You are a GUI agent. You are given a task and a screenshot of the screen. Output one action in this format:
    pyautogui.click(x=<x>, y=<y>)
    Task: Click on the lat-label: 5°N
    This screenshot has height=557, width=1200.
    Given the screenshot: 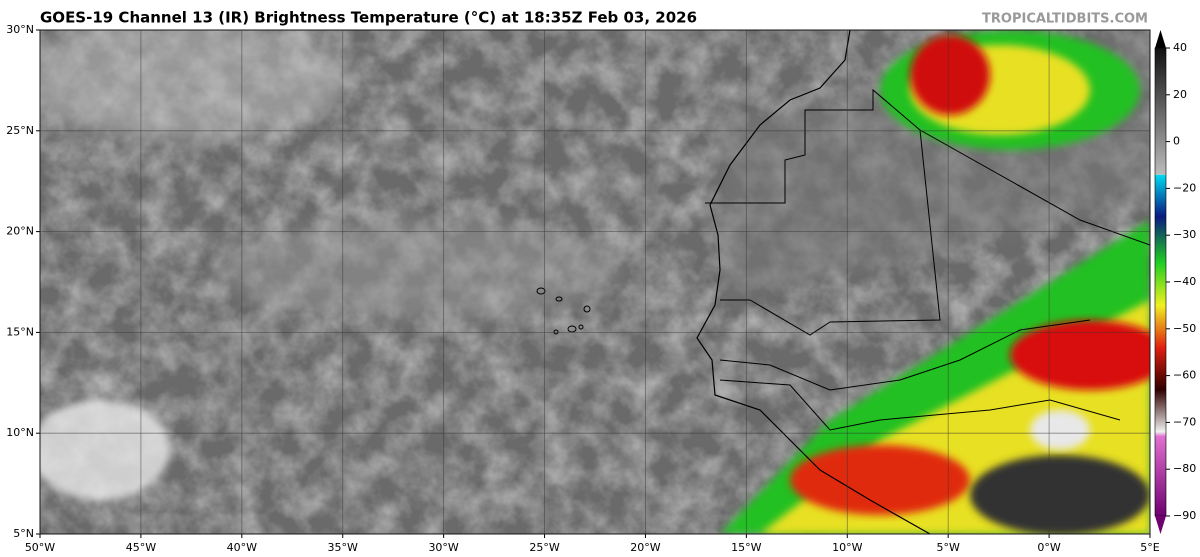 What is the action you would take?
    pyautogui.click(x=23, y=533)
    